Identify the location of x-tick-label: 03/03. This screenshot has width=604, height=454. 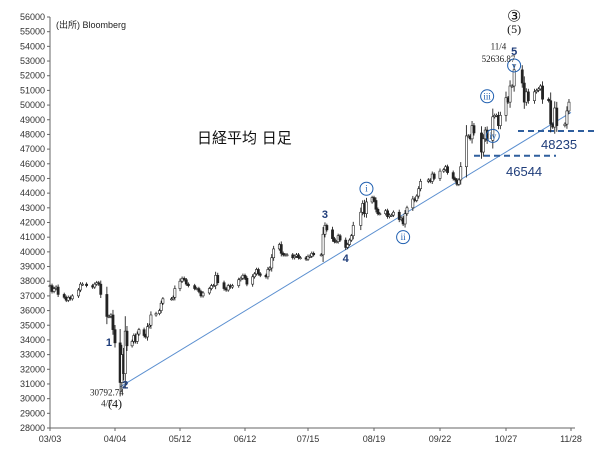
(50, 439).